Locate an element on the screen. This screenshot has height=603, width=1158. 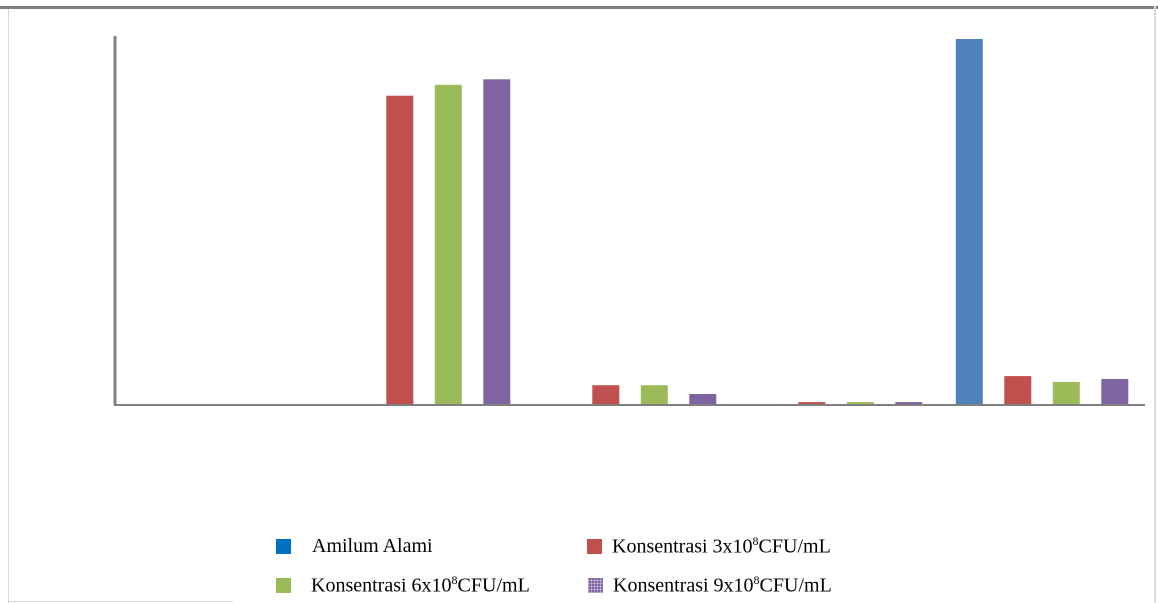
legend-item-konsentrasi-3: Konsentrasi 3x108CFU/mL is located at coordinates (709, 546).